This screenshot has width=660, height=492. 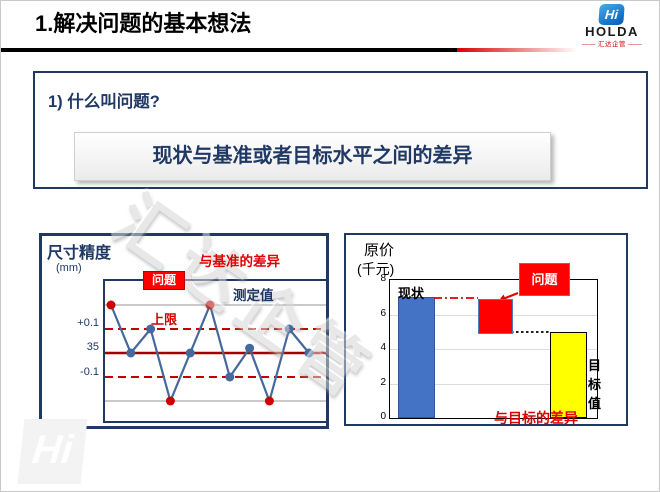 What do you see at coordinates (411, 293) in the screenshot?
I see `current-state-label: 现状` at bounding box center [411, 293].